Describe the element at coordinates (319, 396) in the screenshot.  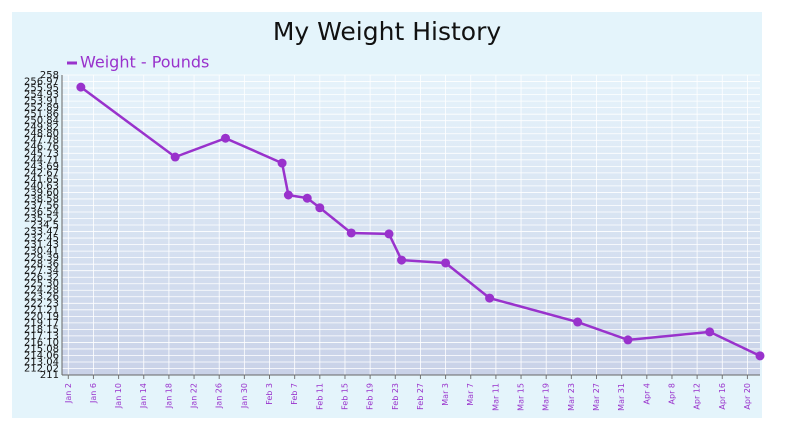
I see `x-tick-label: Feb 11` at that location.